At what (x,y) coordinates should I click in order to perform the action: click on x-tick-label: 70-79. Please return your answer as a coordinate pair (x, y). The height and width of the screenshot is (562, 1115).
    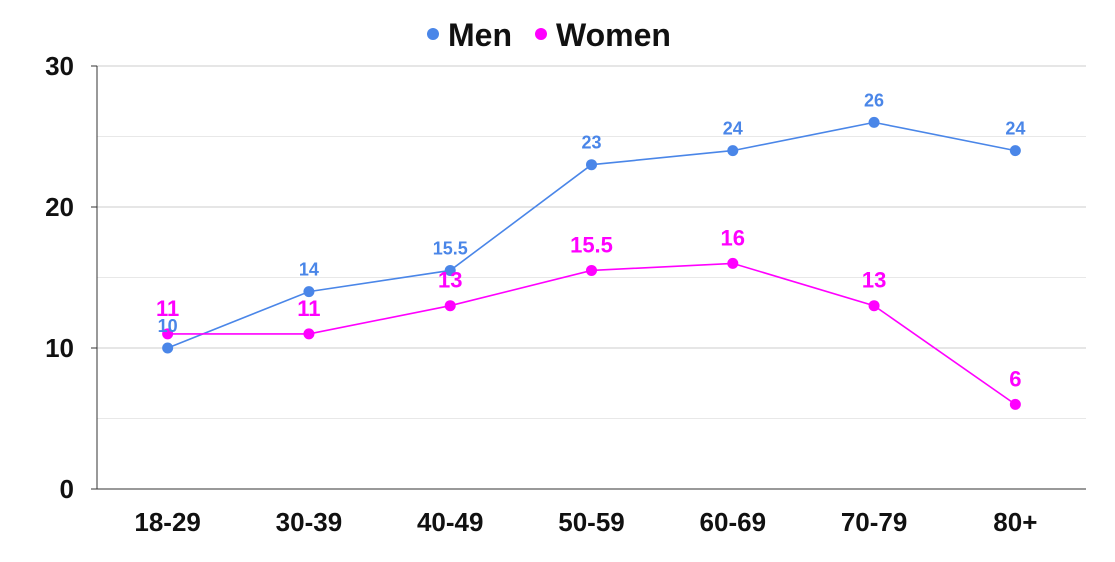
    Looking at the image, I should click on (874, 522).